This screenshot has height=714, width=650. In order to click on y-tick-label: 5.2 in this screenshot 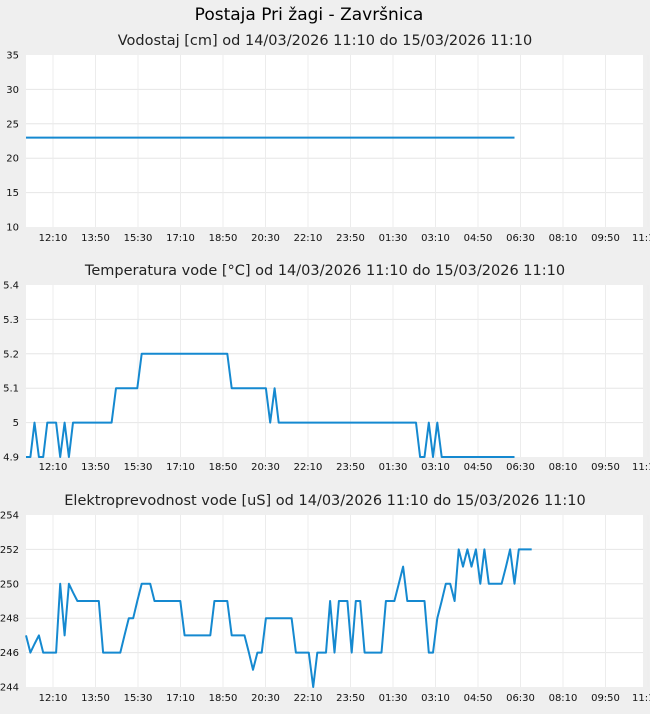, I will do `click(11, 354)`.